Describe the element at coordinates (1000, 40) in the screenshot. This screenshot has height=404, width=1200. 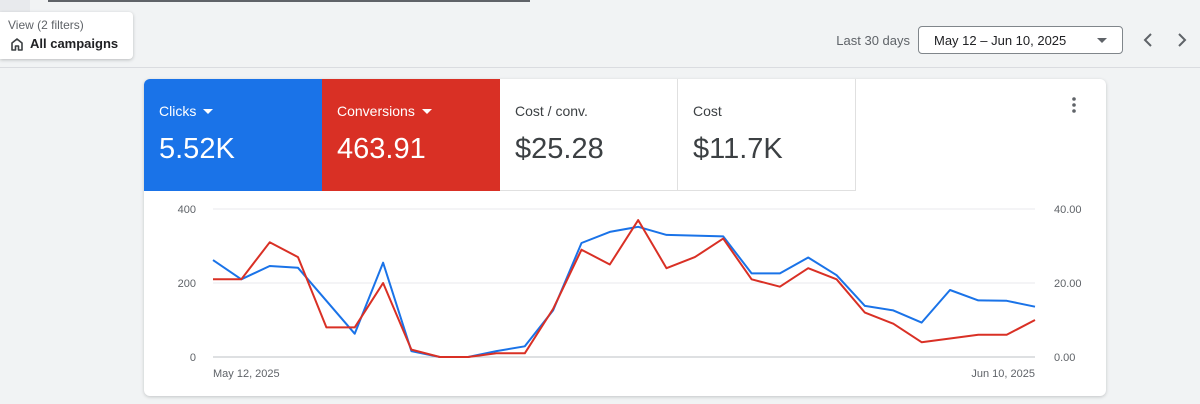
I see `date-range-value: May 12 – Jun 10, 2025` at that location.